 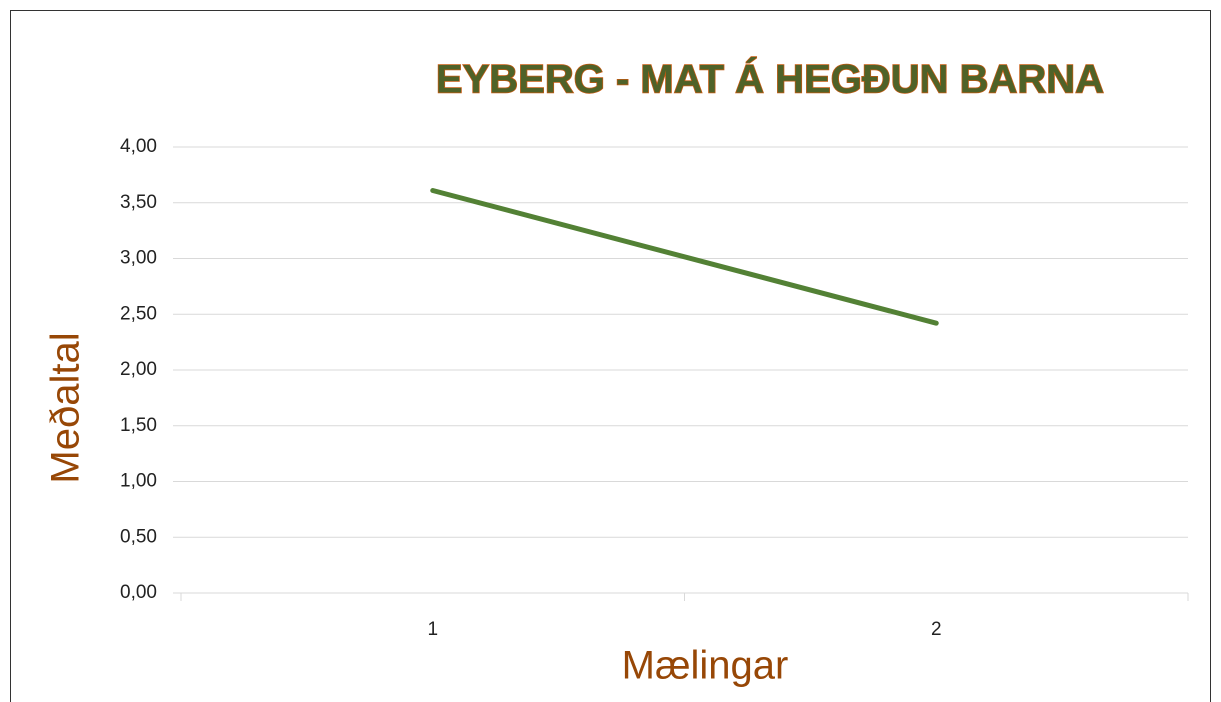 What do you see at coordinates (705, 666) in the screenshot?
I see `x-axis-label: Mælingar` at bounding box center [705, 666].